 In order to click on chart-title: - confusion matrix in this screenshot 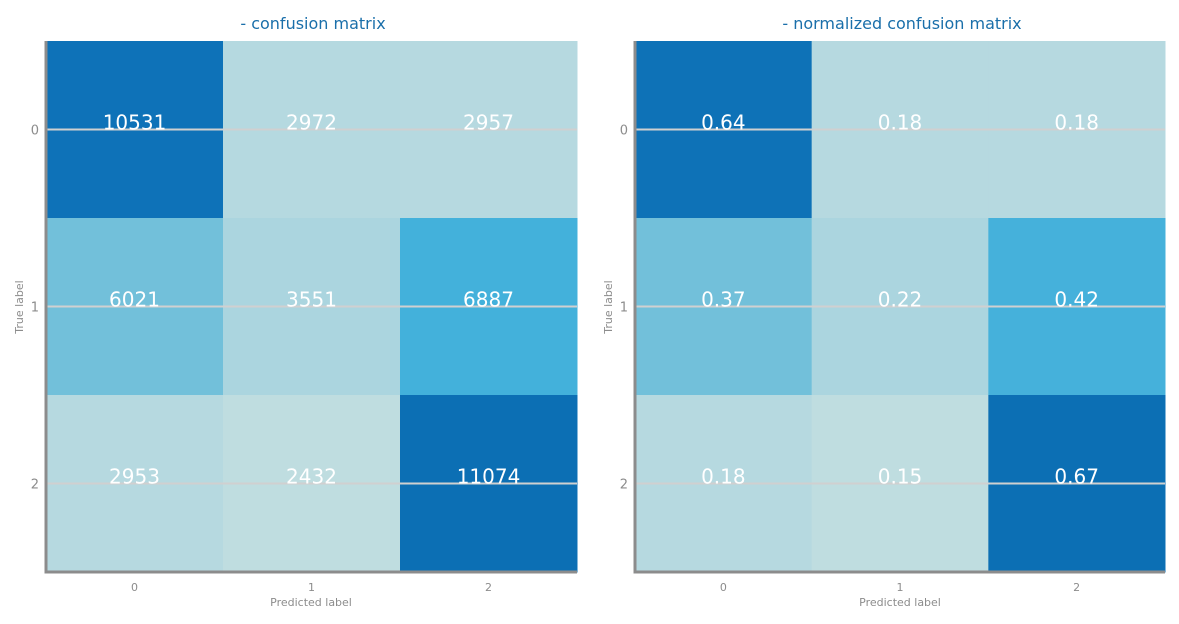, I will do `click(312, 23)`.